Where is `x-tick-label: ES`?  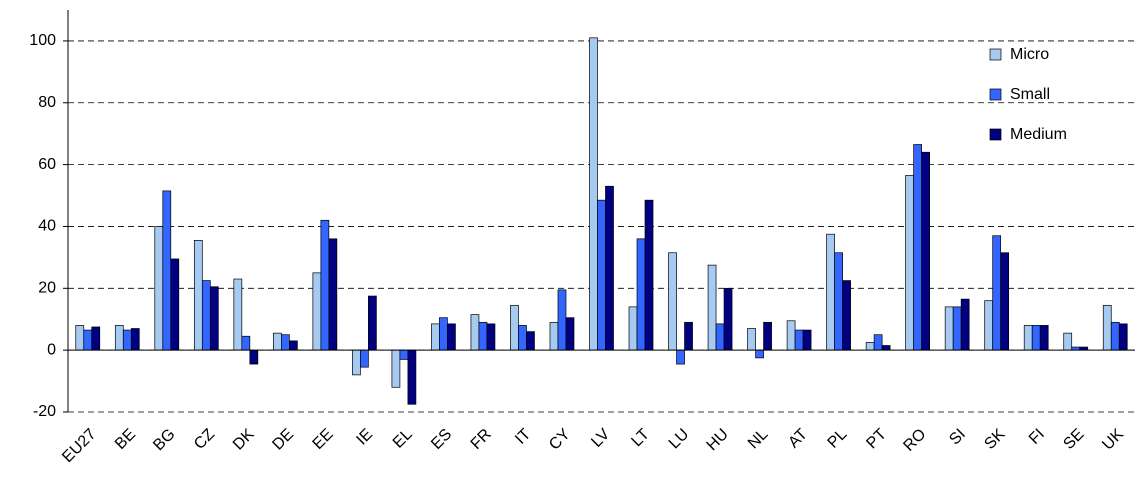 x-tick-label: ES is located at coordinates (441, 439).